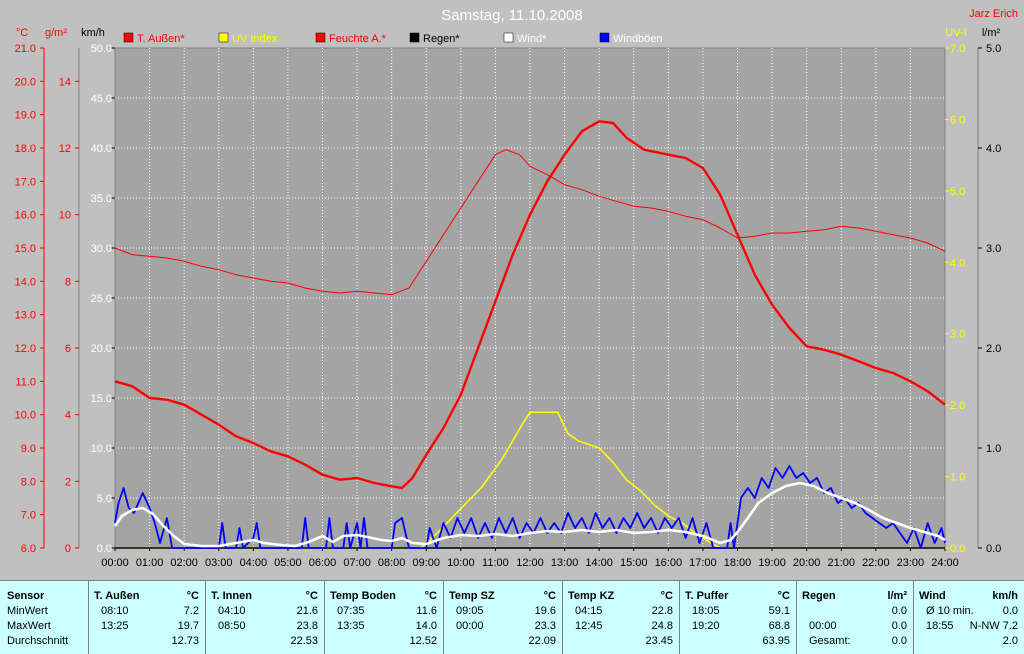 The image size is (1024, 654). What do you see at coordinates (993, 626) in the screenshot?
I see `stats-max-value: N-NW 7.2` at bounding box center [993, 626].